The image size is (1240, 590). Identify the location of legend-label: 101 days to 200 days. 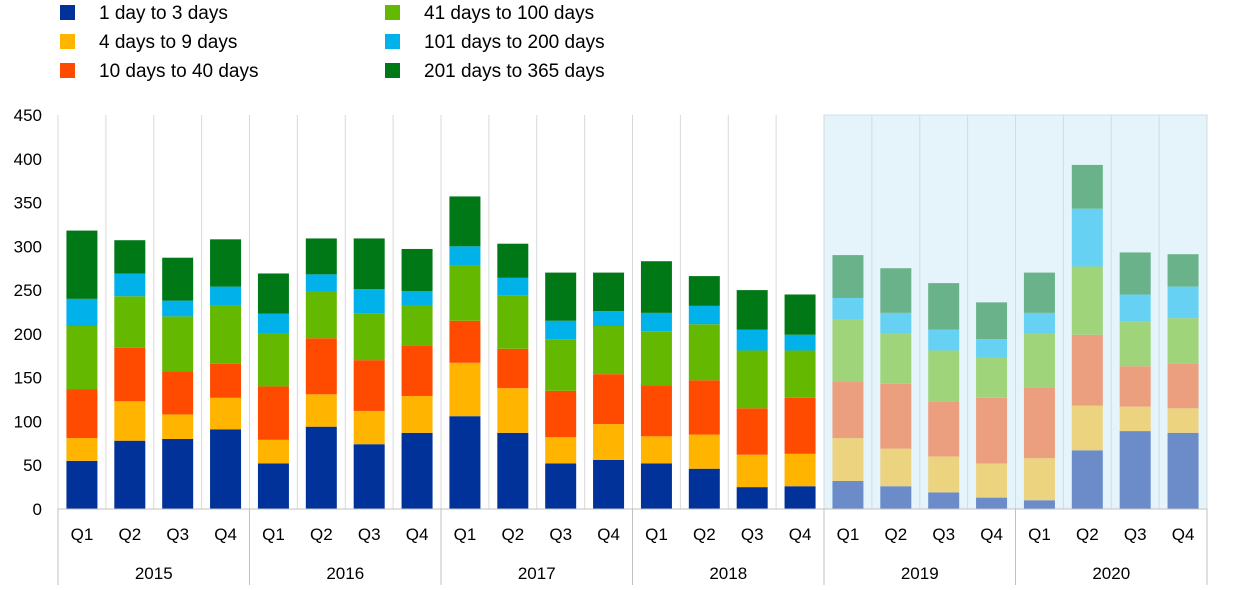
(514, 42).